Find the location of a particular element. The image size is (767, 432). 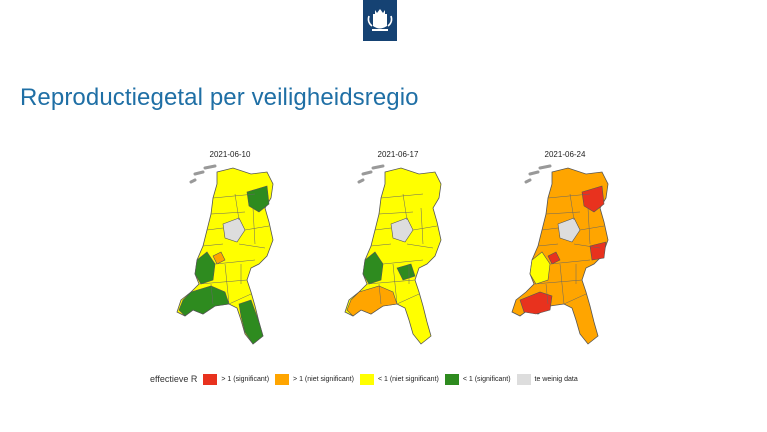

legend-item-no_data: te weinig data is located at coordinates (547, 379).